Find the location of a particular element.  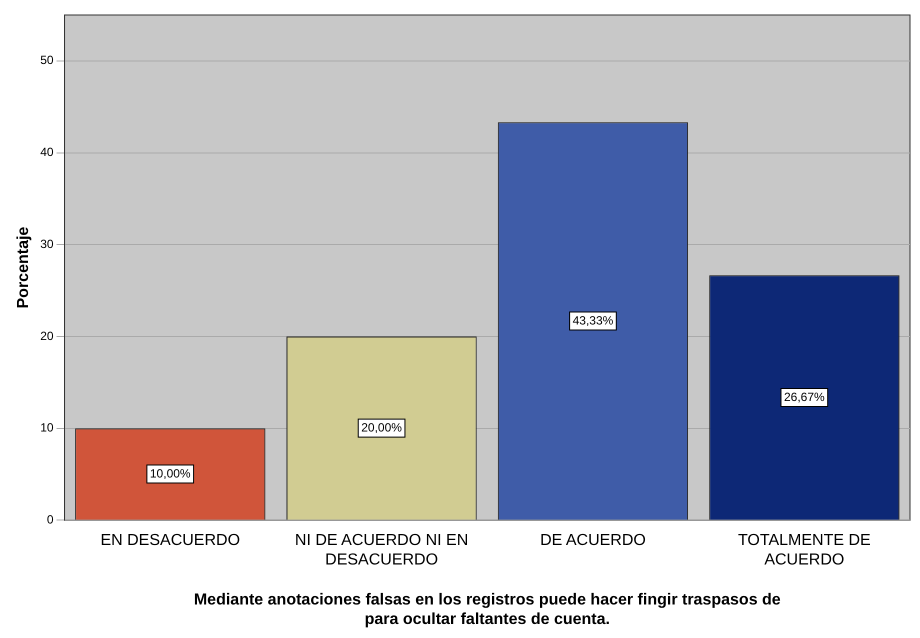

y-tick-label: 20 is located at coordinates (47, 335).